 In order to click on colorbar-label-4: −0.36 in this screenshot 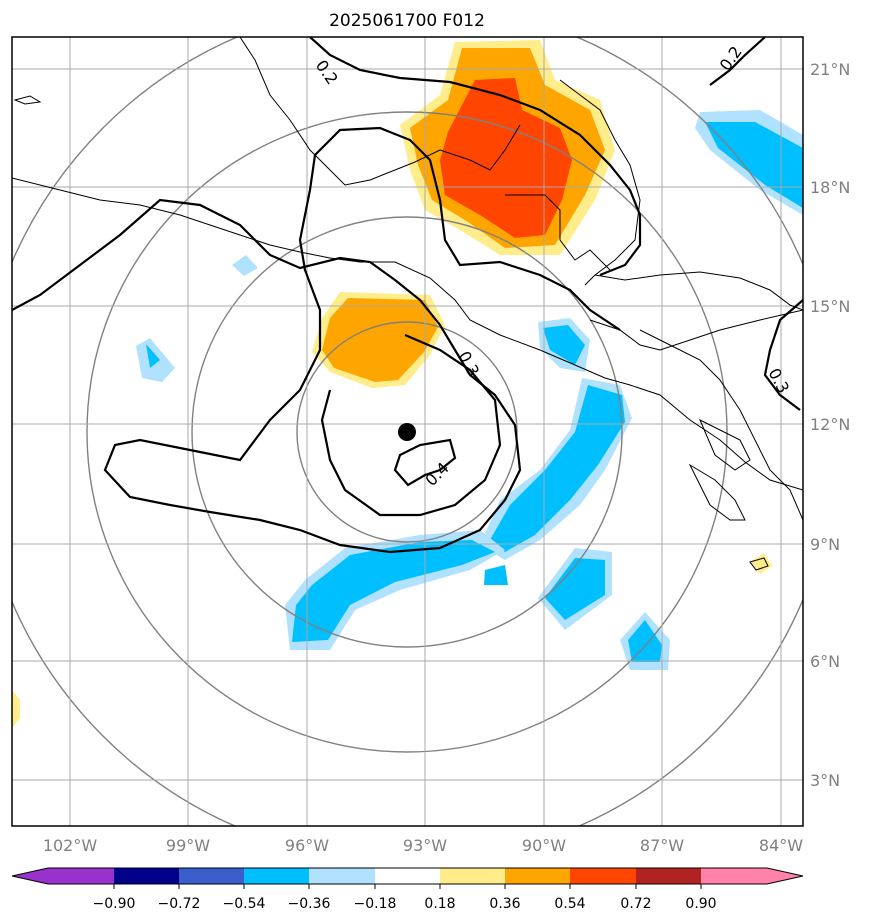, I will do `click(309, 904)`.